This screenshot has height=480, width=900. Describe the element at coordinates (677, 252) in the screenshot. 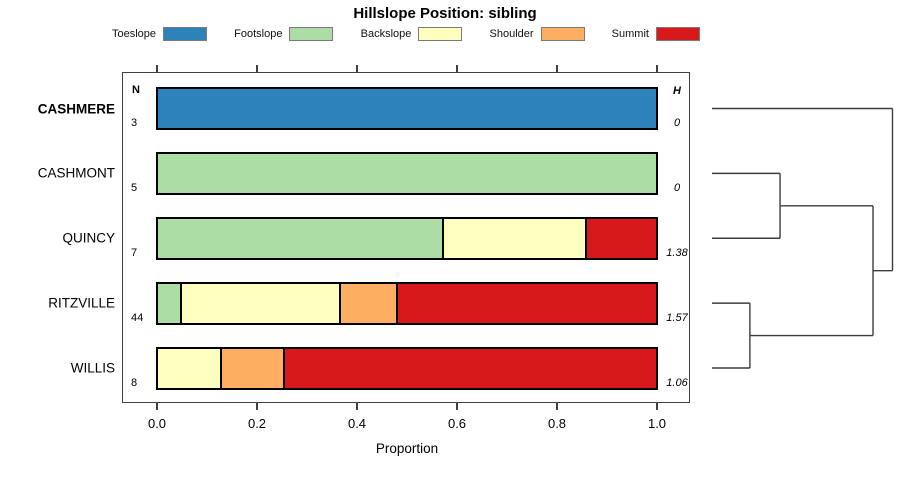

I see `h-value: 1.38` at that location.